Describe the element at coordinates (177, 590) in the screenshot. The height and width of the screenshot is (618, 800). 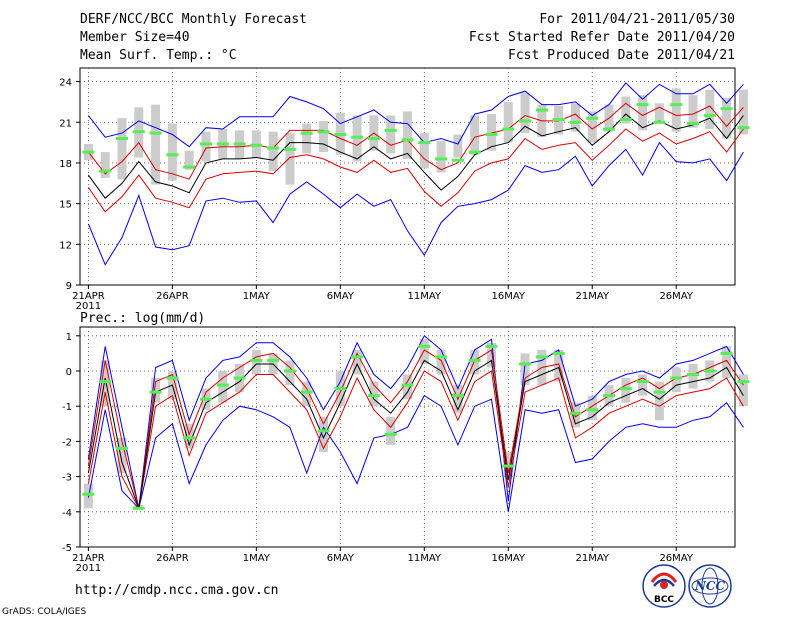
I see `source-url: http://cmdp.ncc.cma.gov.cn` at that location.